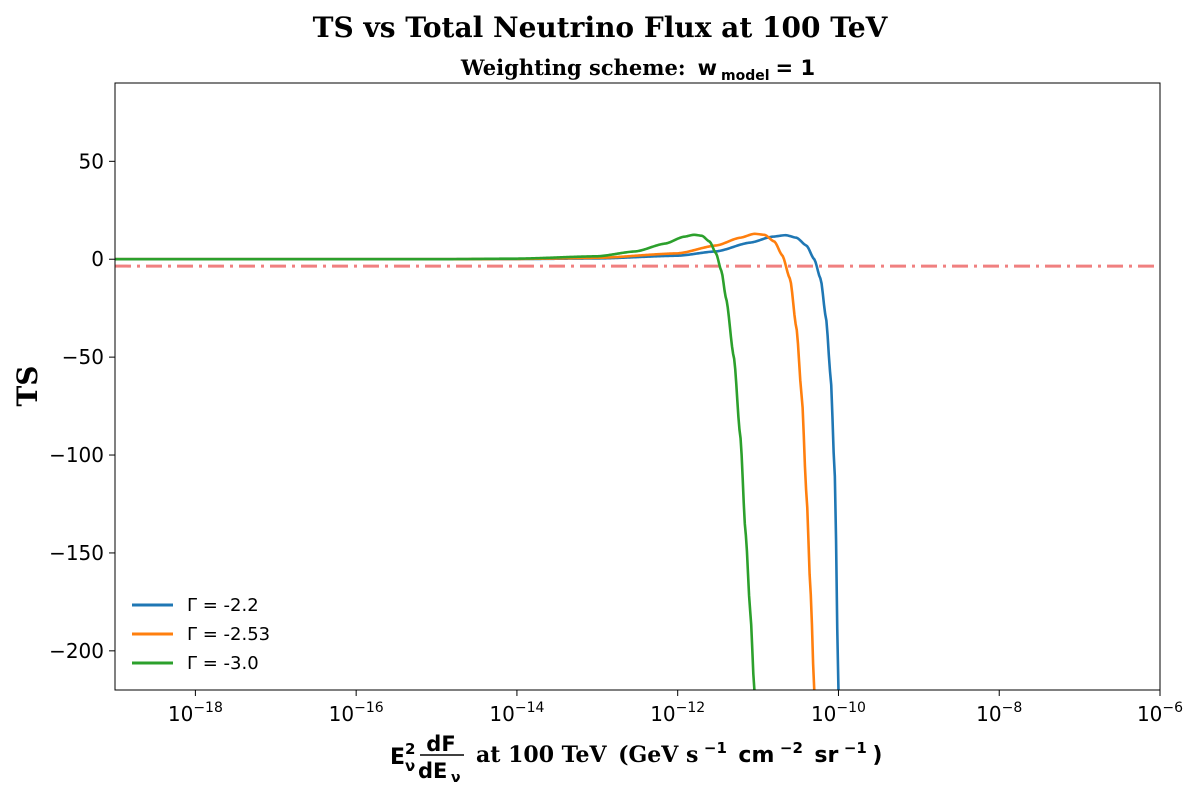 The image size is (1200, 800). Describe the element at coordinates (440, 744) in the screenshot. I see `x-label-numerator: dF` at that location.